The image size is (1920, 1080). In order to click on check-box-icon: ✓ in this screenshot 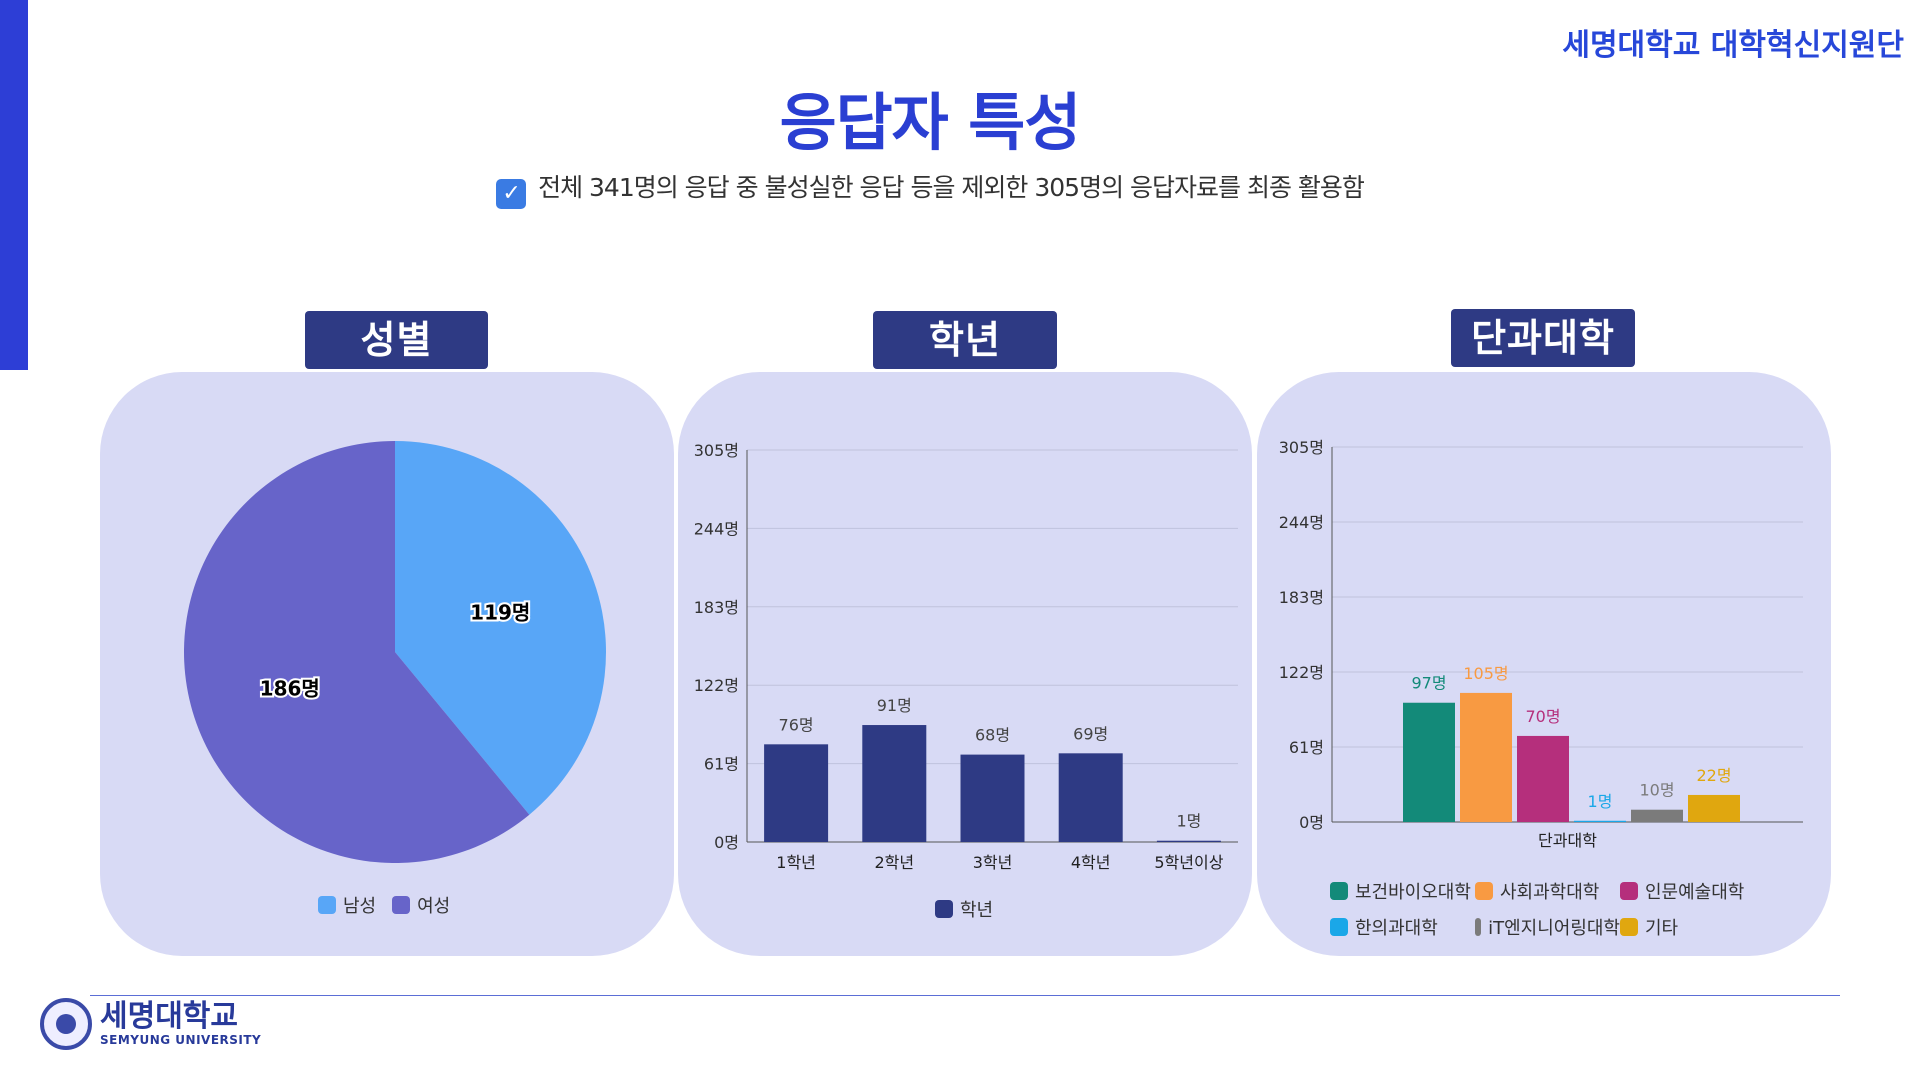, I will do `click(511, 194)`.